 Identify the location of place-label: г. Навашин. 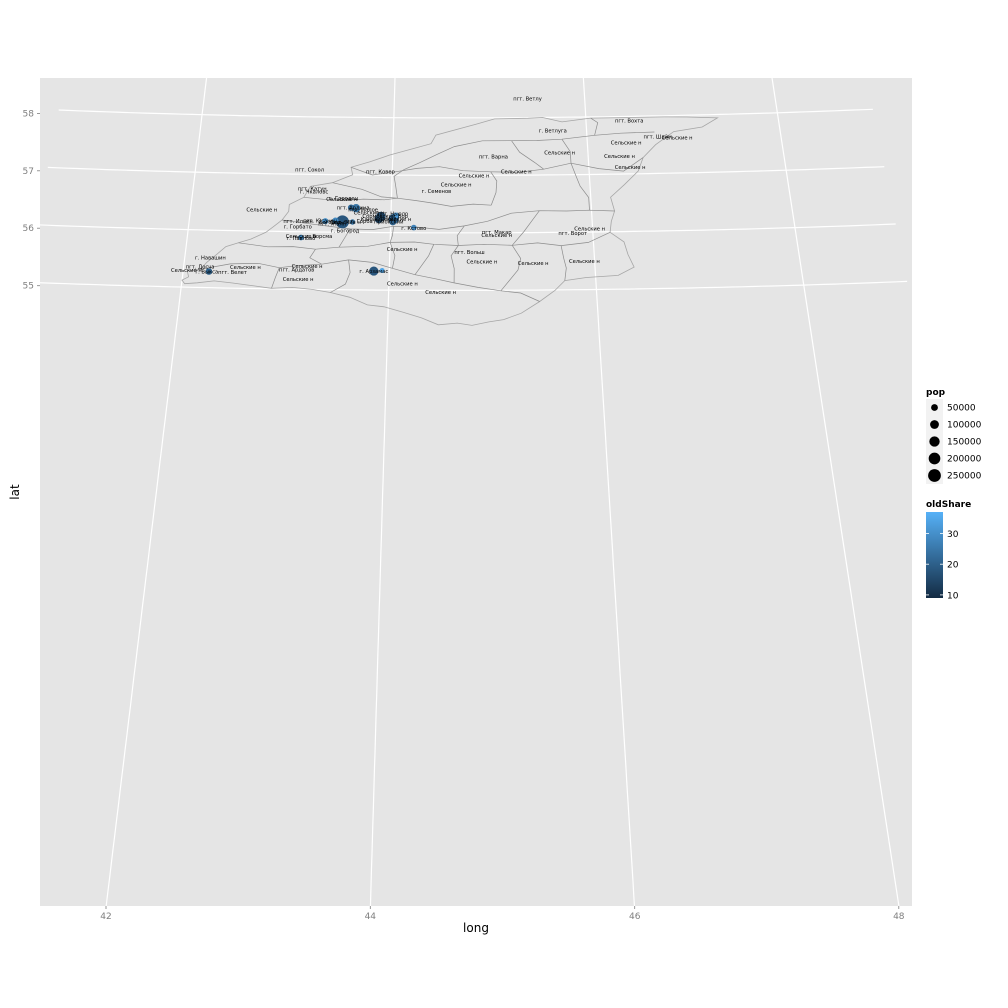
(210, 259).